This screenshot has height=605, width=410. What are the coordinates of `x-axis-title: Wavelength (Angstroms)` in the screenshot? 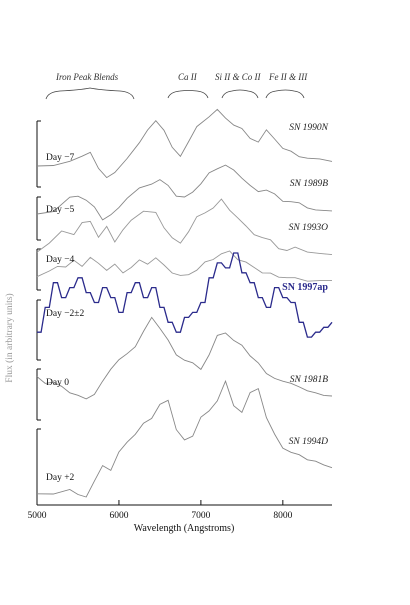 It's located at (184, 528).